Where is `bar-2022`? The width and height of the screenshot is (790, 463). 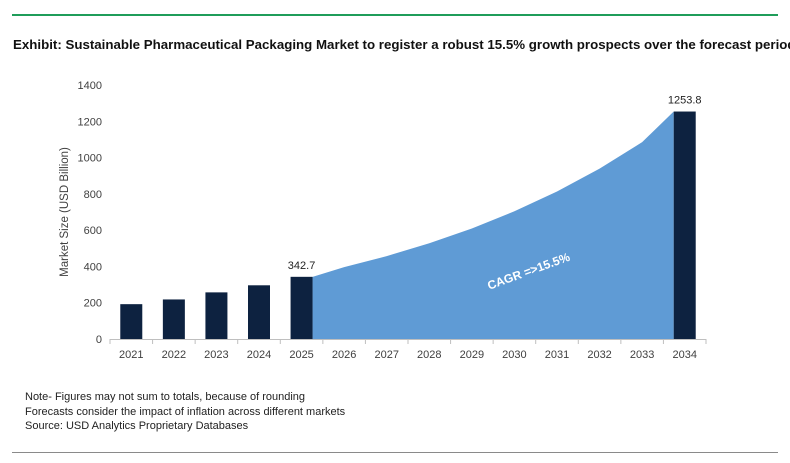 bar-2022 is located at coordinates (173, 319).